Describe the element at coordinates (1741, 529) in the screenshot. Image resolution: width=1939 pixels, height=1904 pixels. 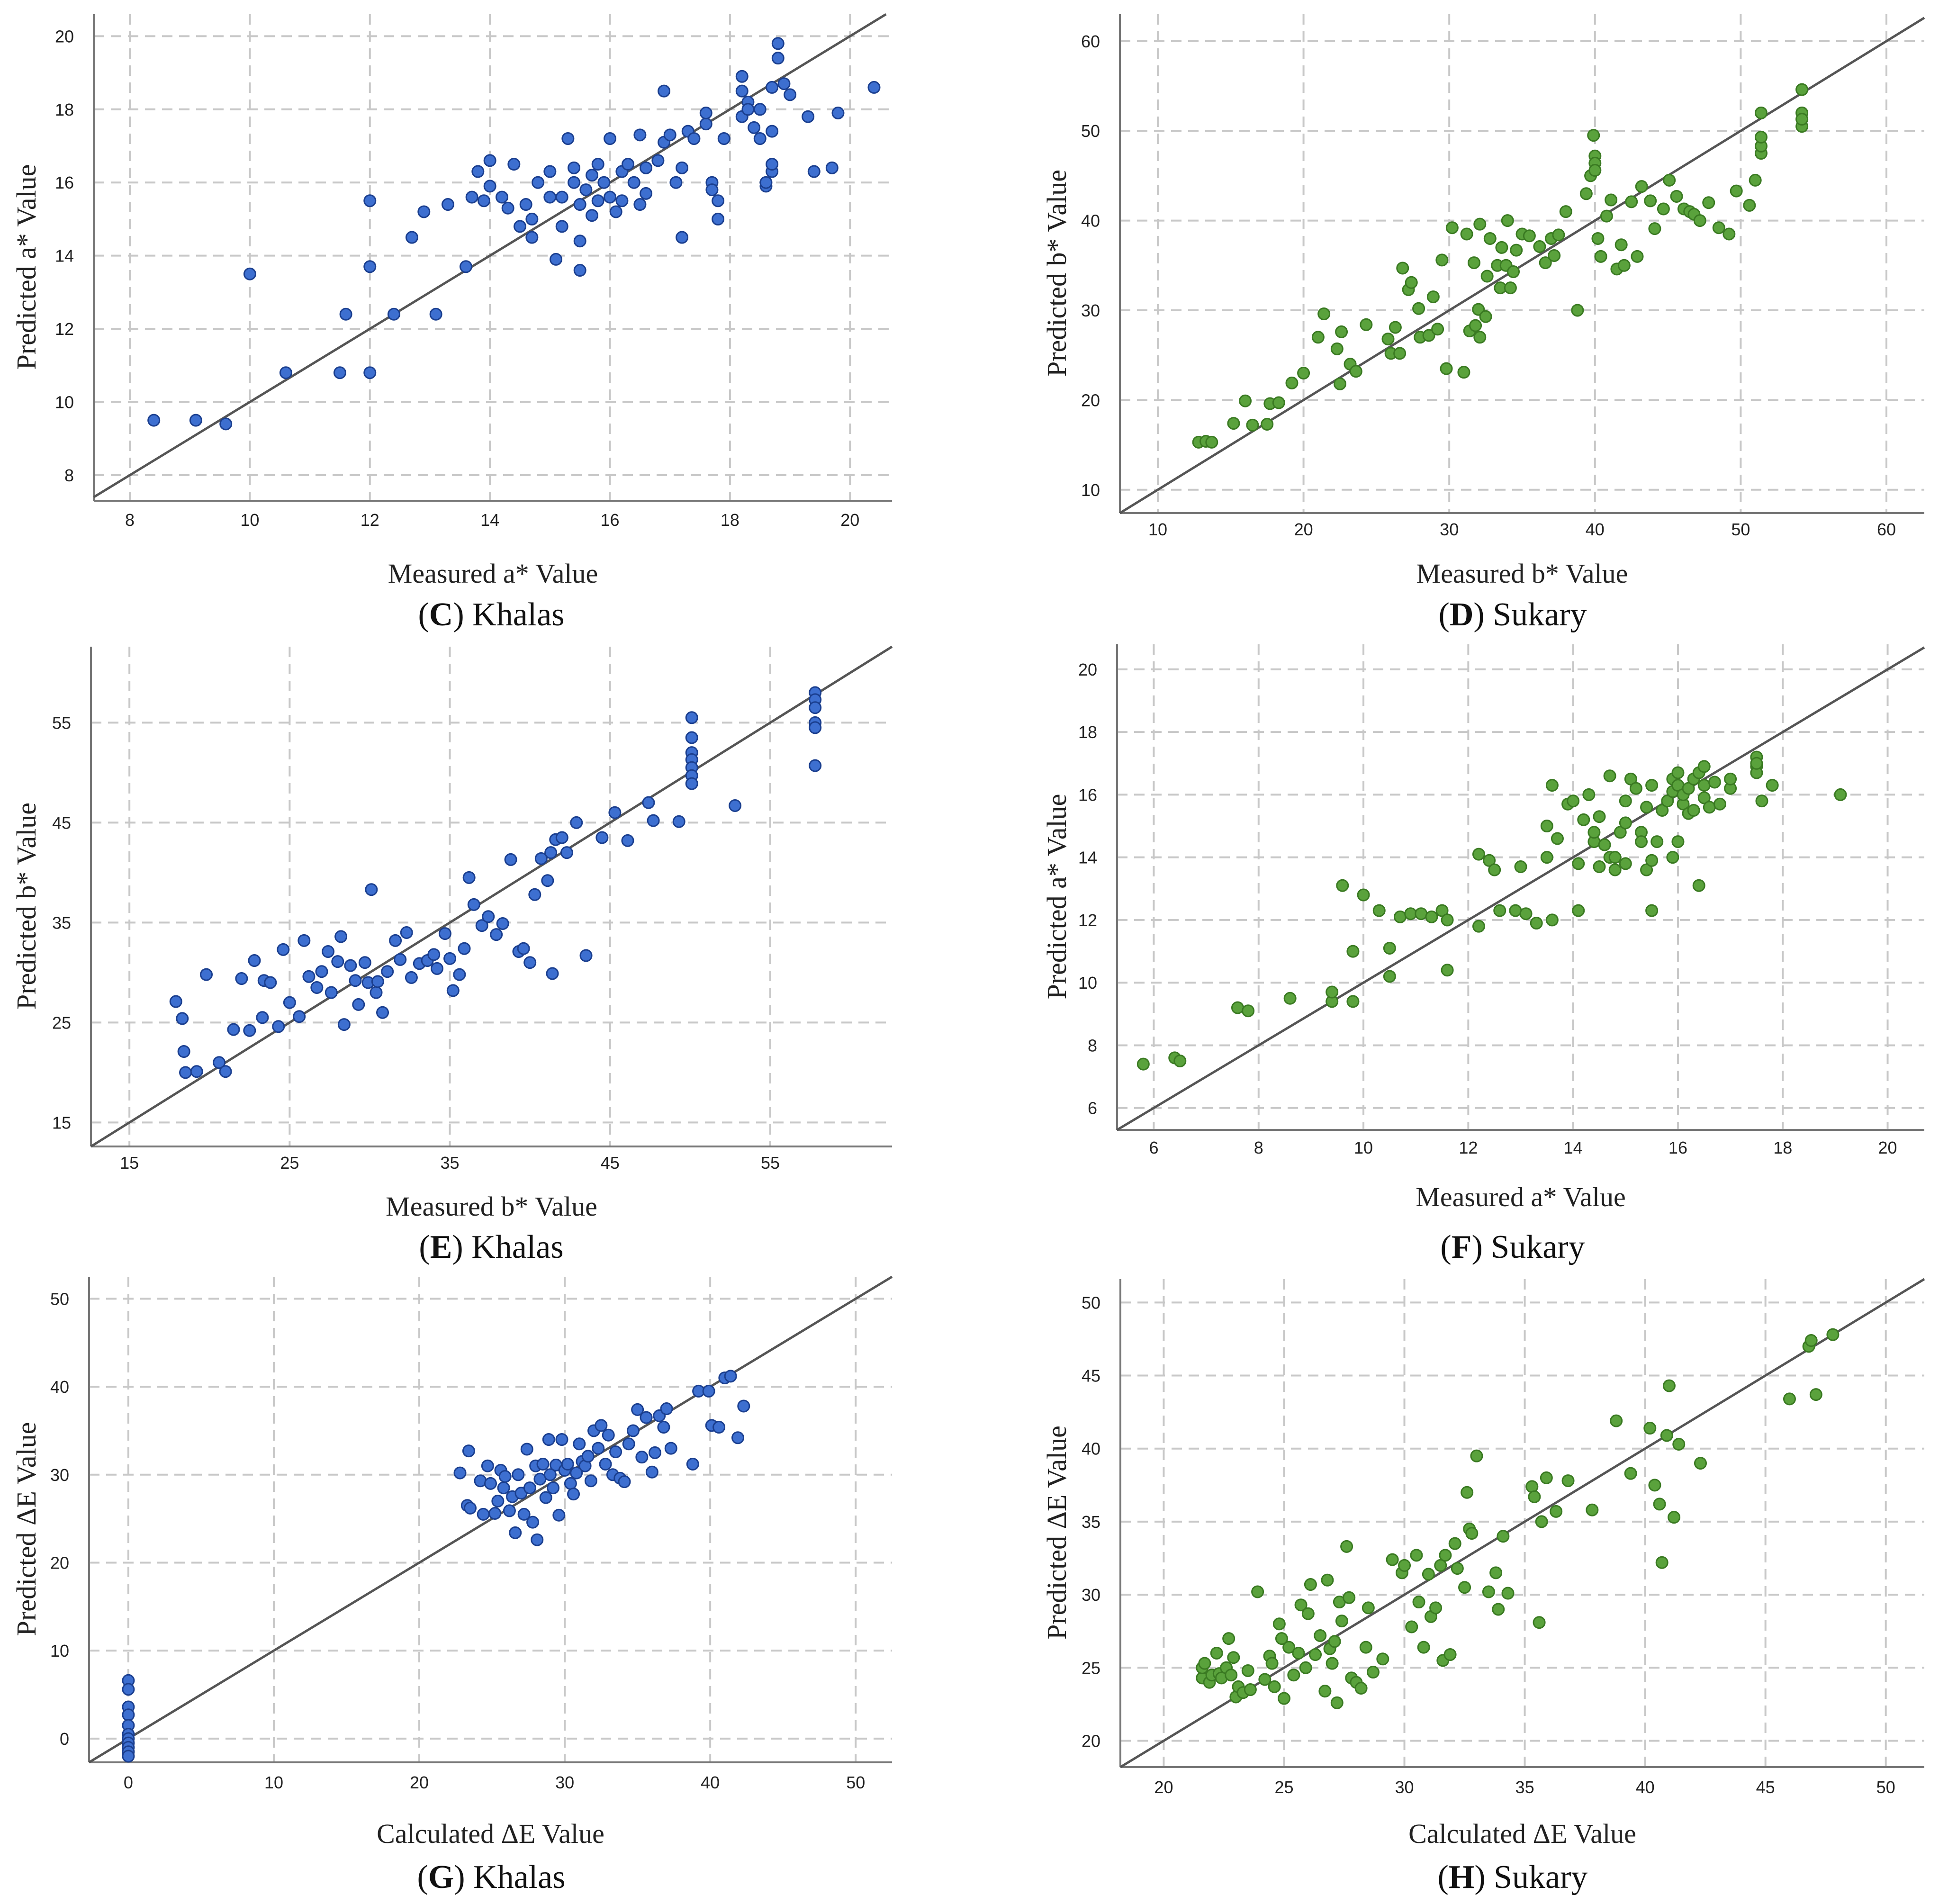
I see `x-tick-label: 50` at that location.